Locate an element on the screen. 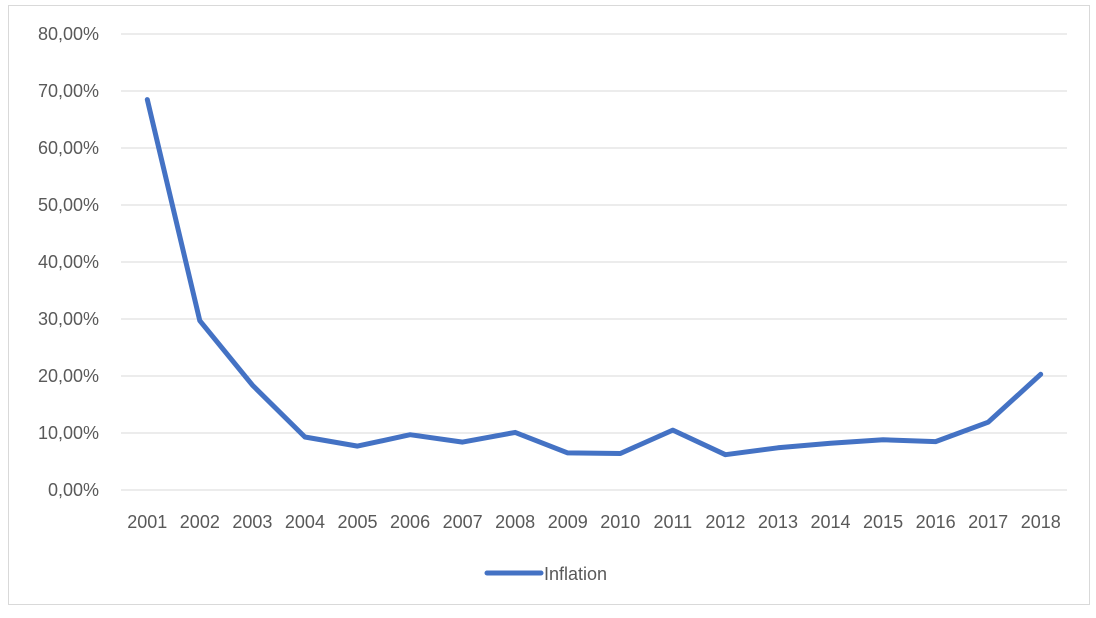  x-tick-label: 2014 is located at coordinates (830, 522).